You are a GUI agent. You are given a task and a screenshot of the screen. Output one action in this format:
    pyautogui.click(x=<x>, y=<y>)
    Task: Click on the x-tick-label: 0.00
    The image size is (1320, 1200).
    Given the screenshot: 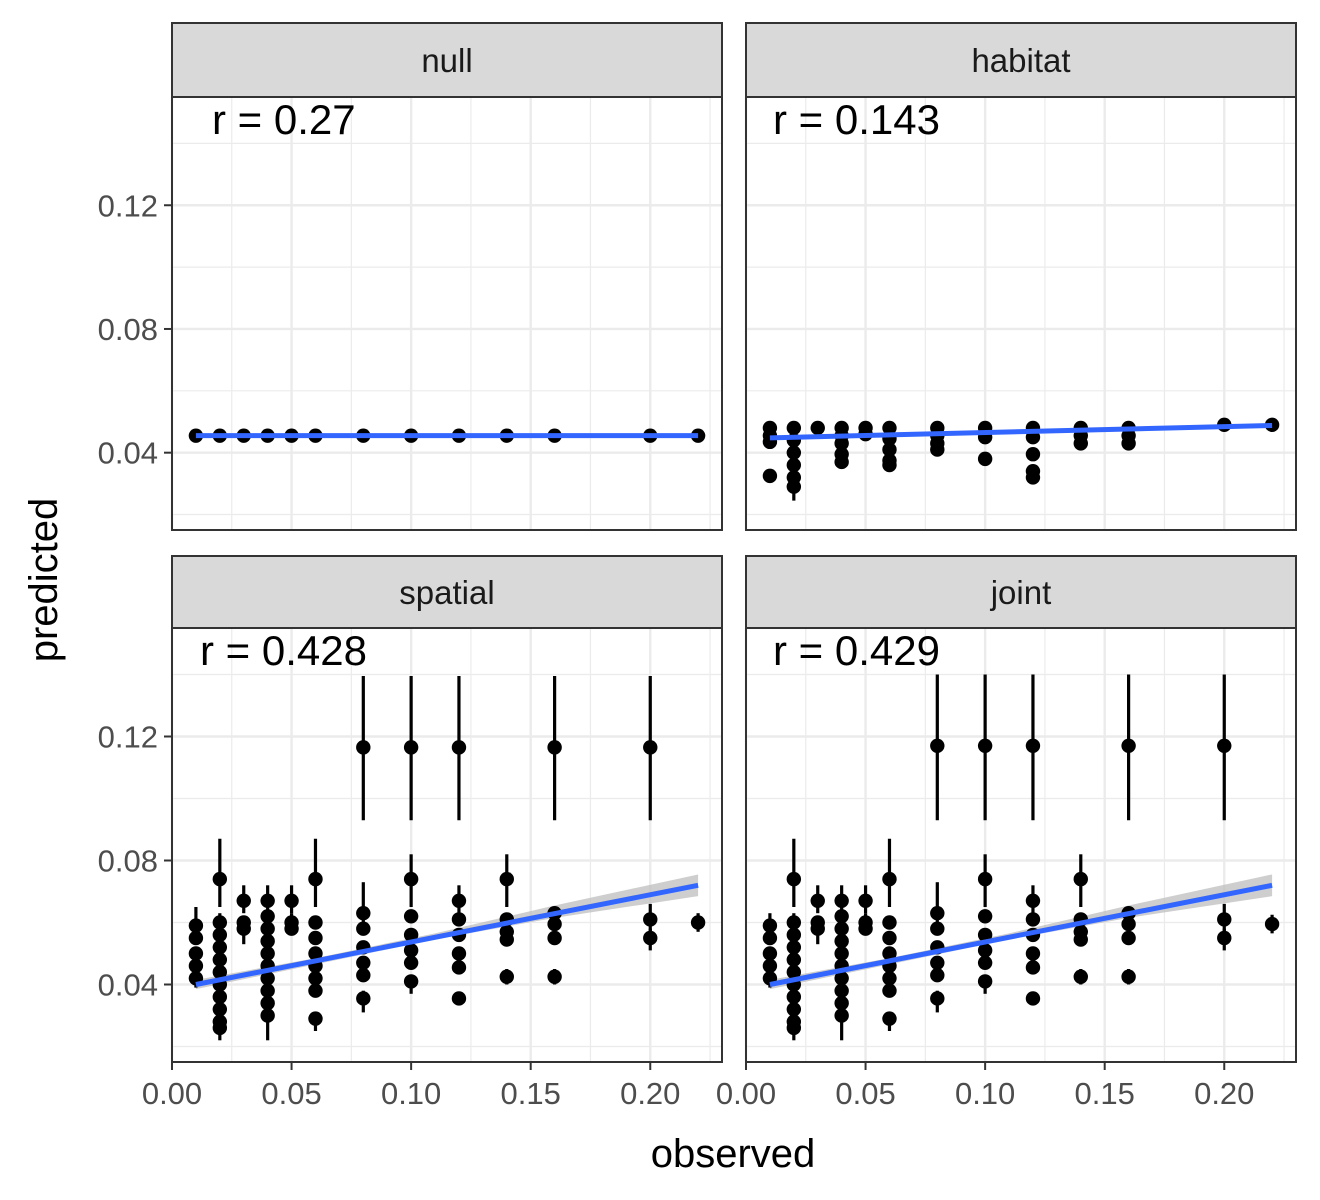 What is the action you would take?
    pyautogui.click(x=746, y=1093)
    